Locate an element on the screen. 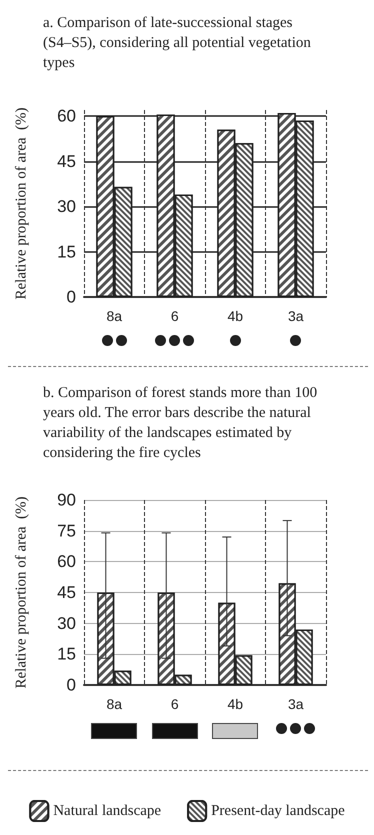  y-tick-label: 90 is located at coordinates (66, 500).